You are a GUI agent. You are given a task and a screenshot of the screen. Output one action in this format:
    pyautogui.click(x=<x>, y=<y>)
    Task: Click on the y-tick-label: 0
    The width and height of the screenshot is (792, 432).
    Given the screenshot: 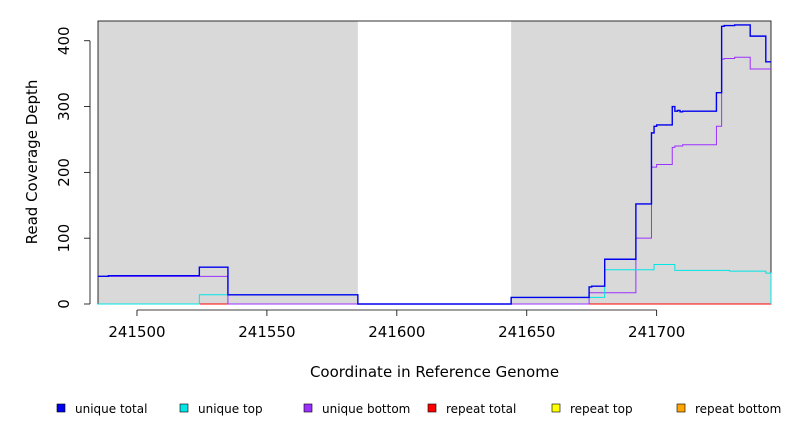 What is the action you would take?
    pyautogui.click(x=64, y=304)
    